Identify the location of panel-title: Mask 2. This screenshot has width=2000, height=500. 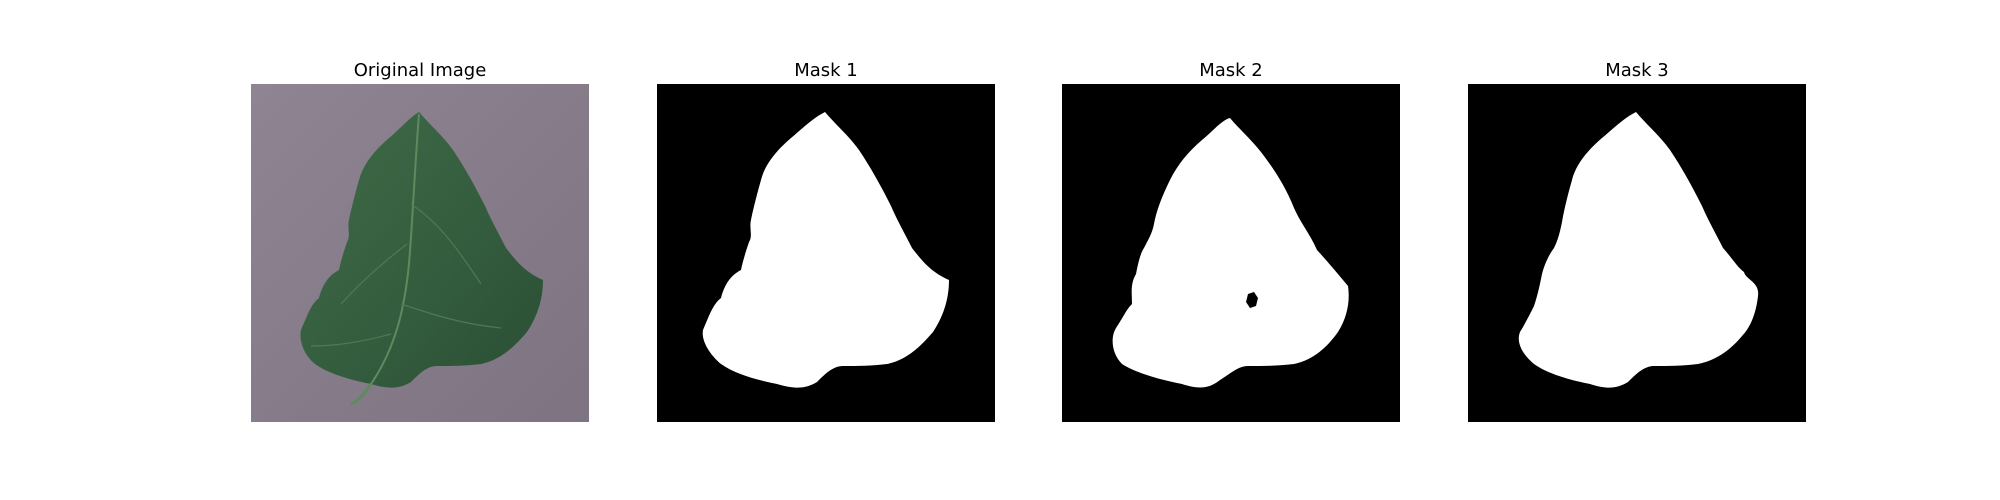
(1231, 70).